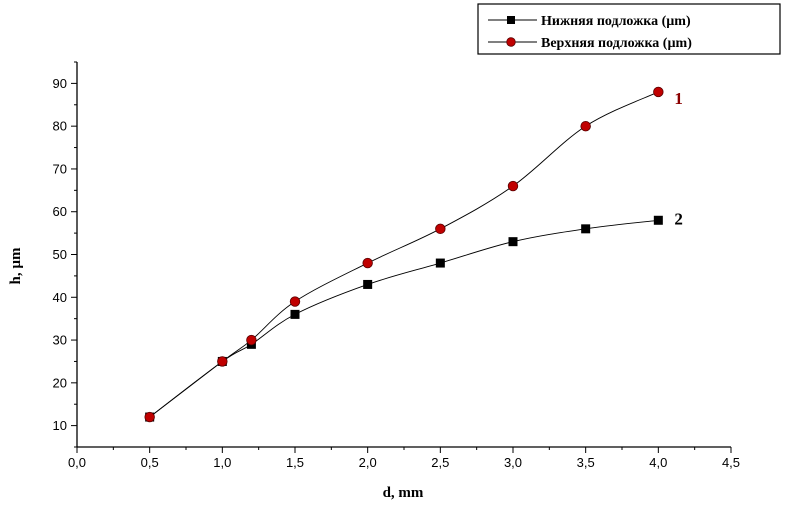 This screenshot has height=513, width=785. What do you see at coordinates (731, 462) in the screenshot?
I see `x-tick-label: 4,5` at bounding box center [731, 462].